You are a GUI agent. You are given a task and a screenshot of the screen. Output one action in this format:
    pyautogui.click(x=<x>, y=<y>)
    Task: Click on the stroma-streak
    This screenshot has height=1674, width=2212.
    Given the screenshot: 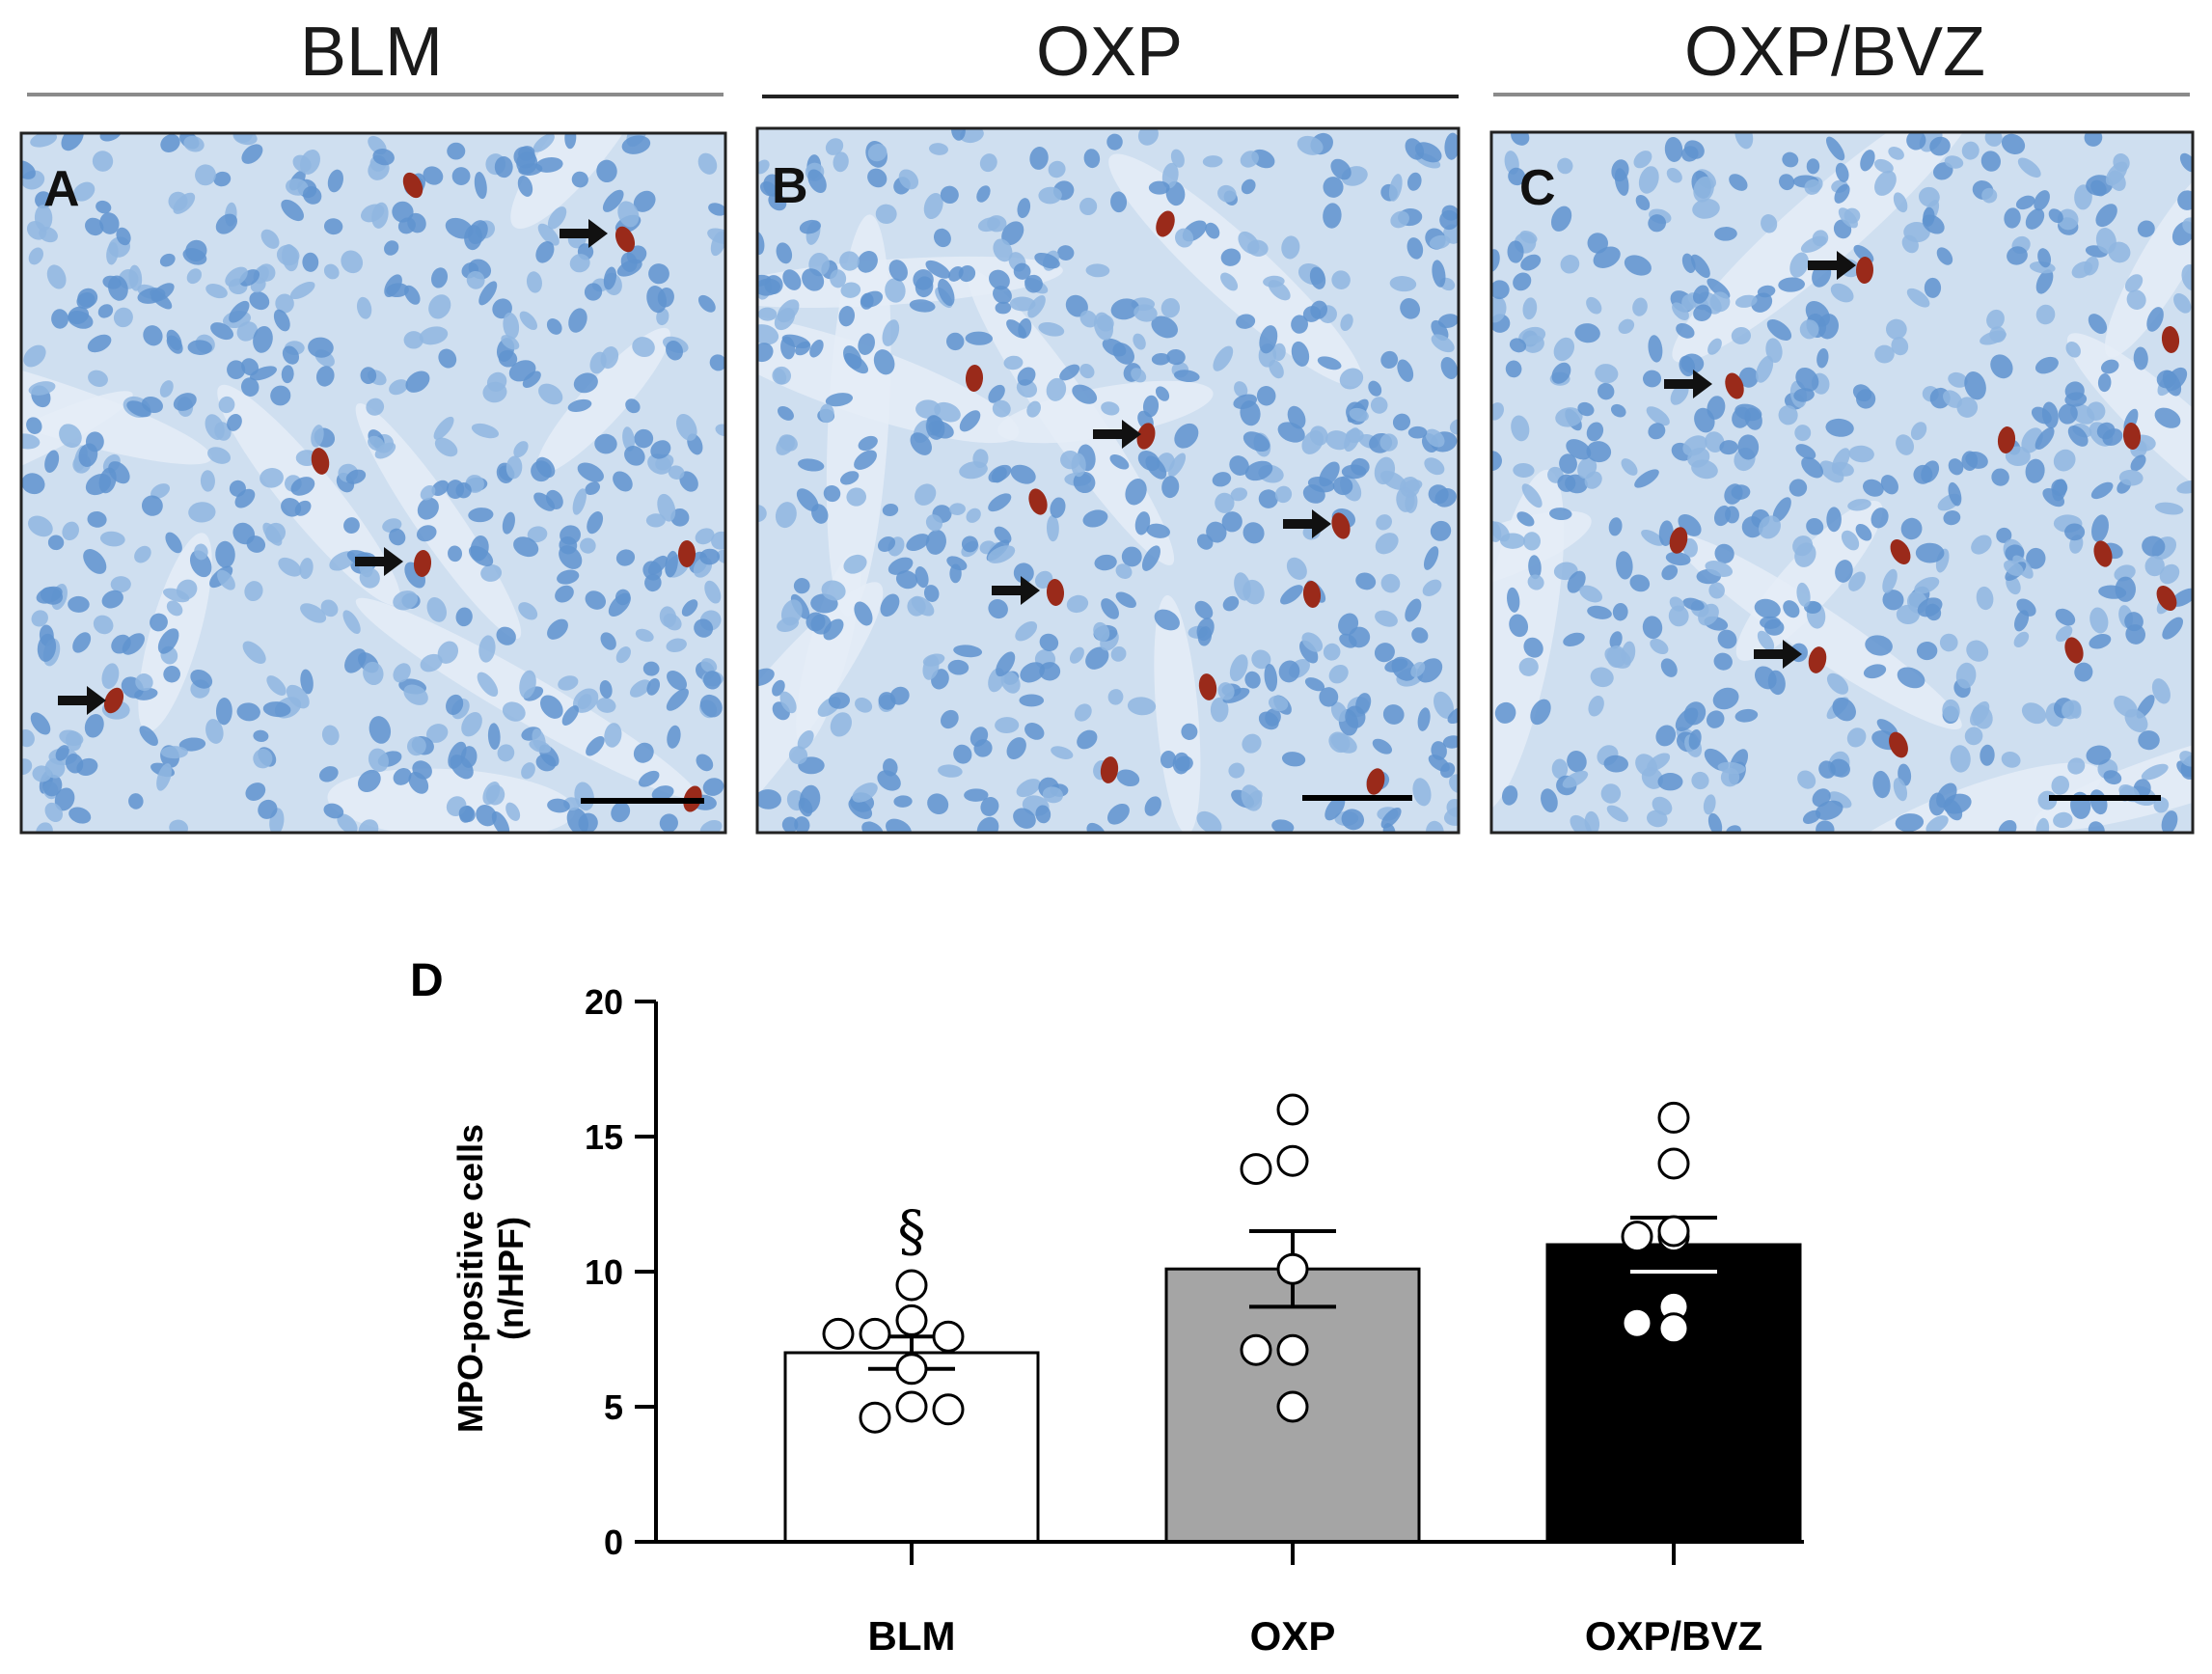 What is the action you would take?
    pyautogui.click(x=1177, y=713)
    